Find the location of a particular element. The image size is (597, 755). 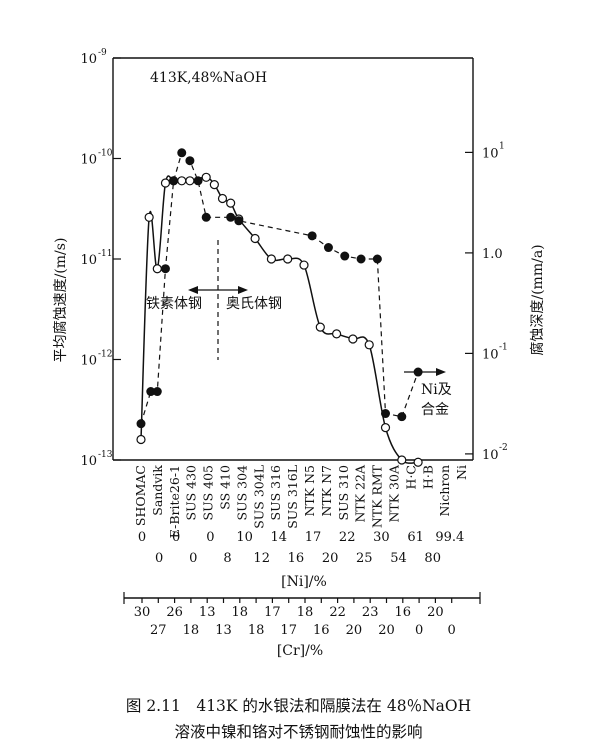

category-label: SHOMAC is located at coordinates (140, 495).